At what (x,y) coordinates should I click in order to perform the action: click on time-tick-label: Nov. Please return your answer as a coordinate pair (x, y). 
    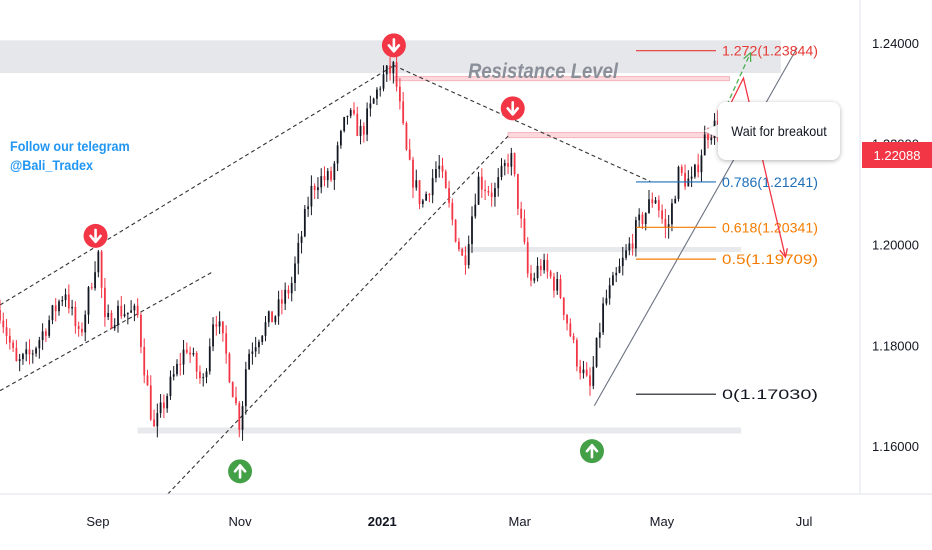
    Looking at the image, I should click on (240, 521).